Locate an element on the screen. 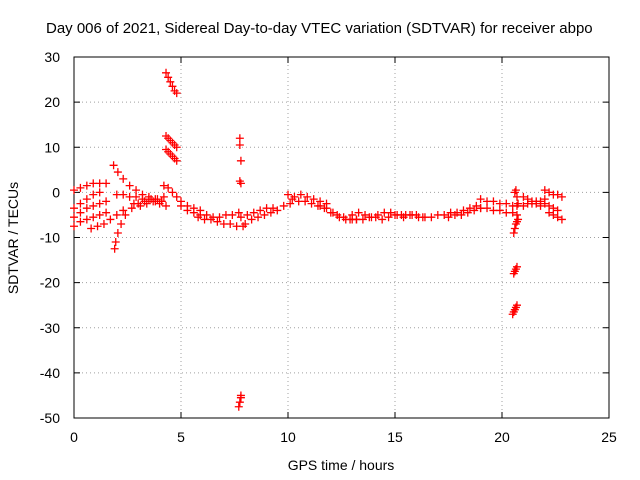 This screenshot has width=640, height=480. x-tick-label: 25 is located at coordinates (609, 437).